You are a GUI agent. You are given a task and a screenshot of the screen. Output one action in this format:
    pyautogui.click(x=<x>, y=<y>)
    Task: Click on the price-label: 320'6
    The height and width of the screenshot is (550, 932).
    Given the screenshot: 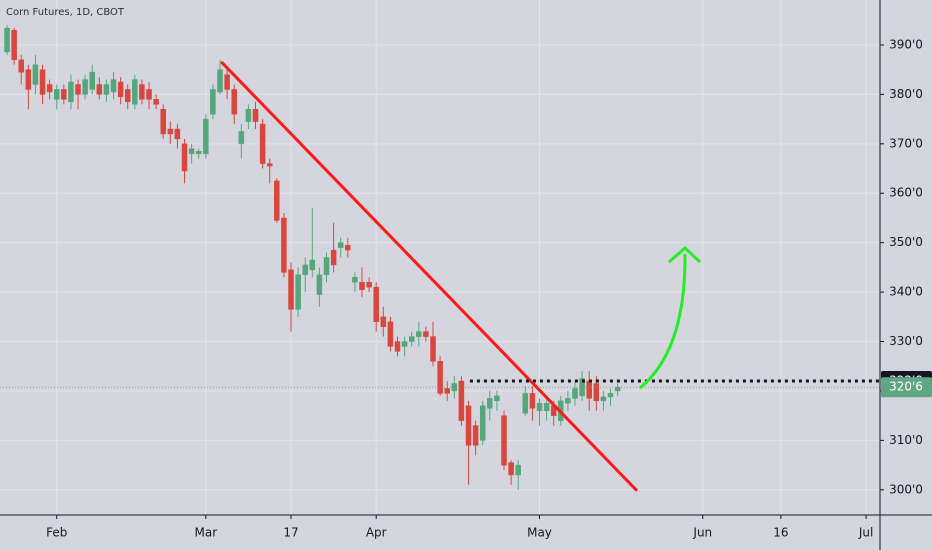 What is the action you would take?
    pyautogui.click(x=906, y=387)
    